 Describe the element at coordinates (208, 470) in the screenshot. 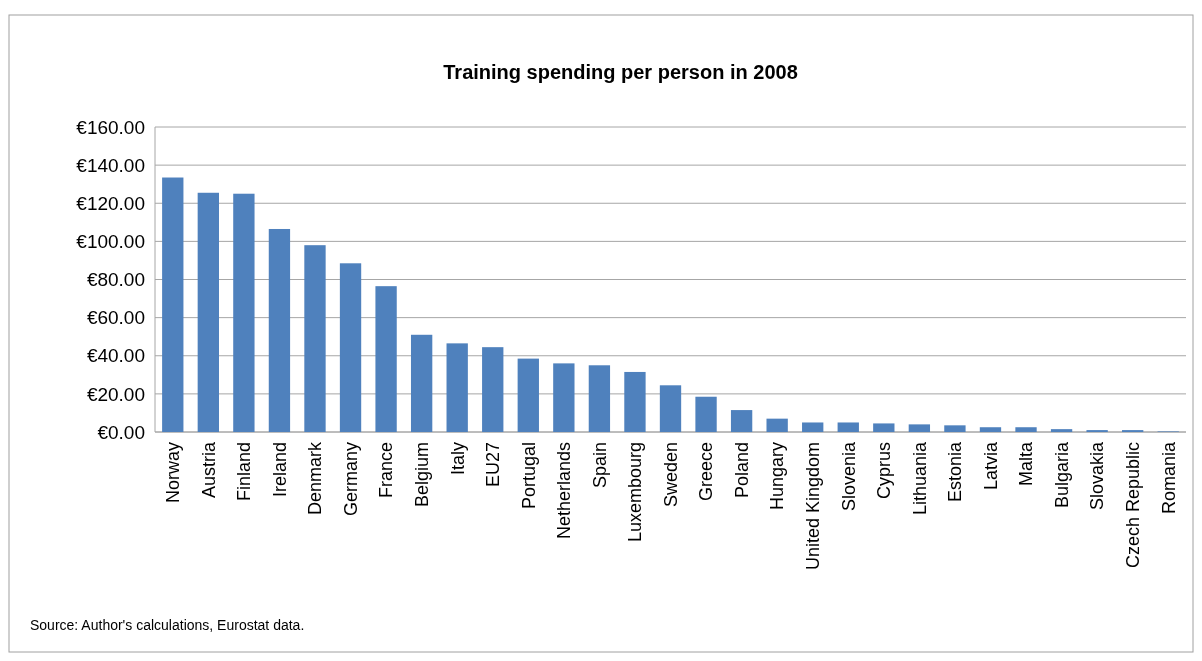

I see `x-tick-label: Austria` at that location.